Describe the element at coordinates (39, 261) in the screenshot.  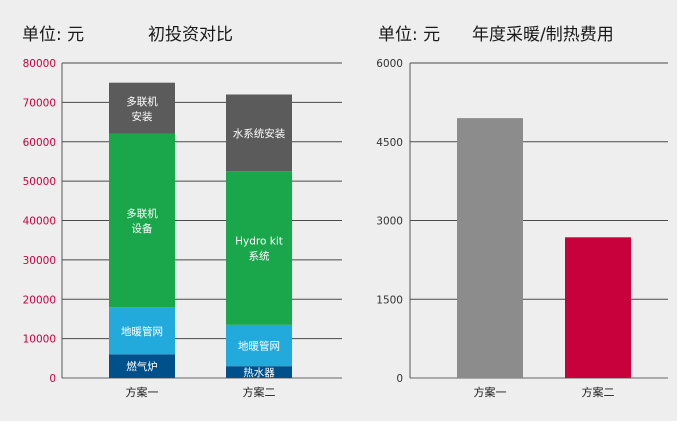
I see `y-tick-label: 30000` at that location.